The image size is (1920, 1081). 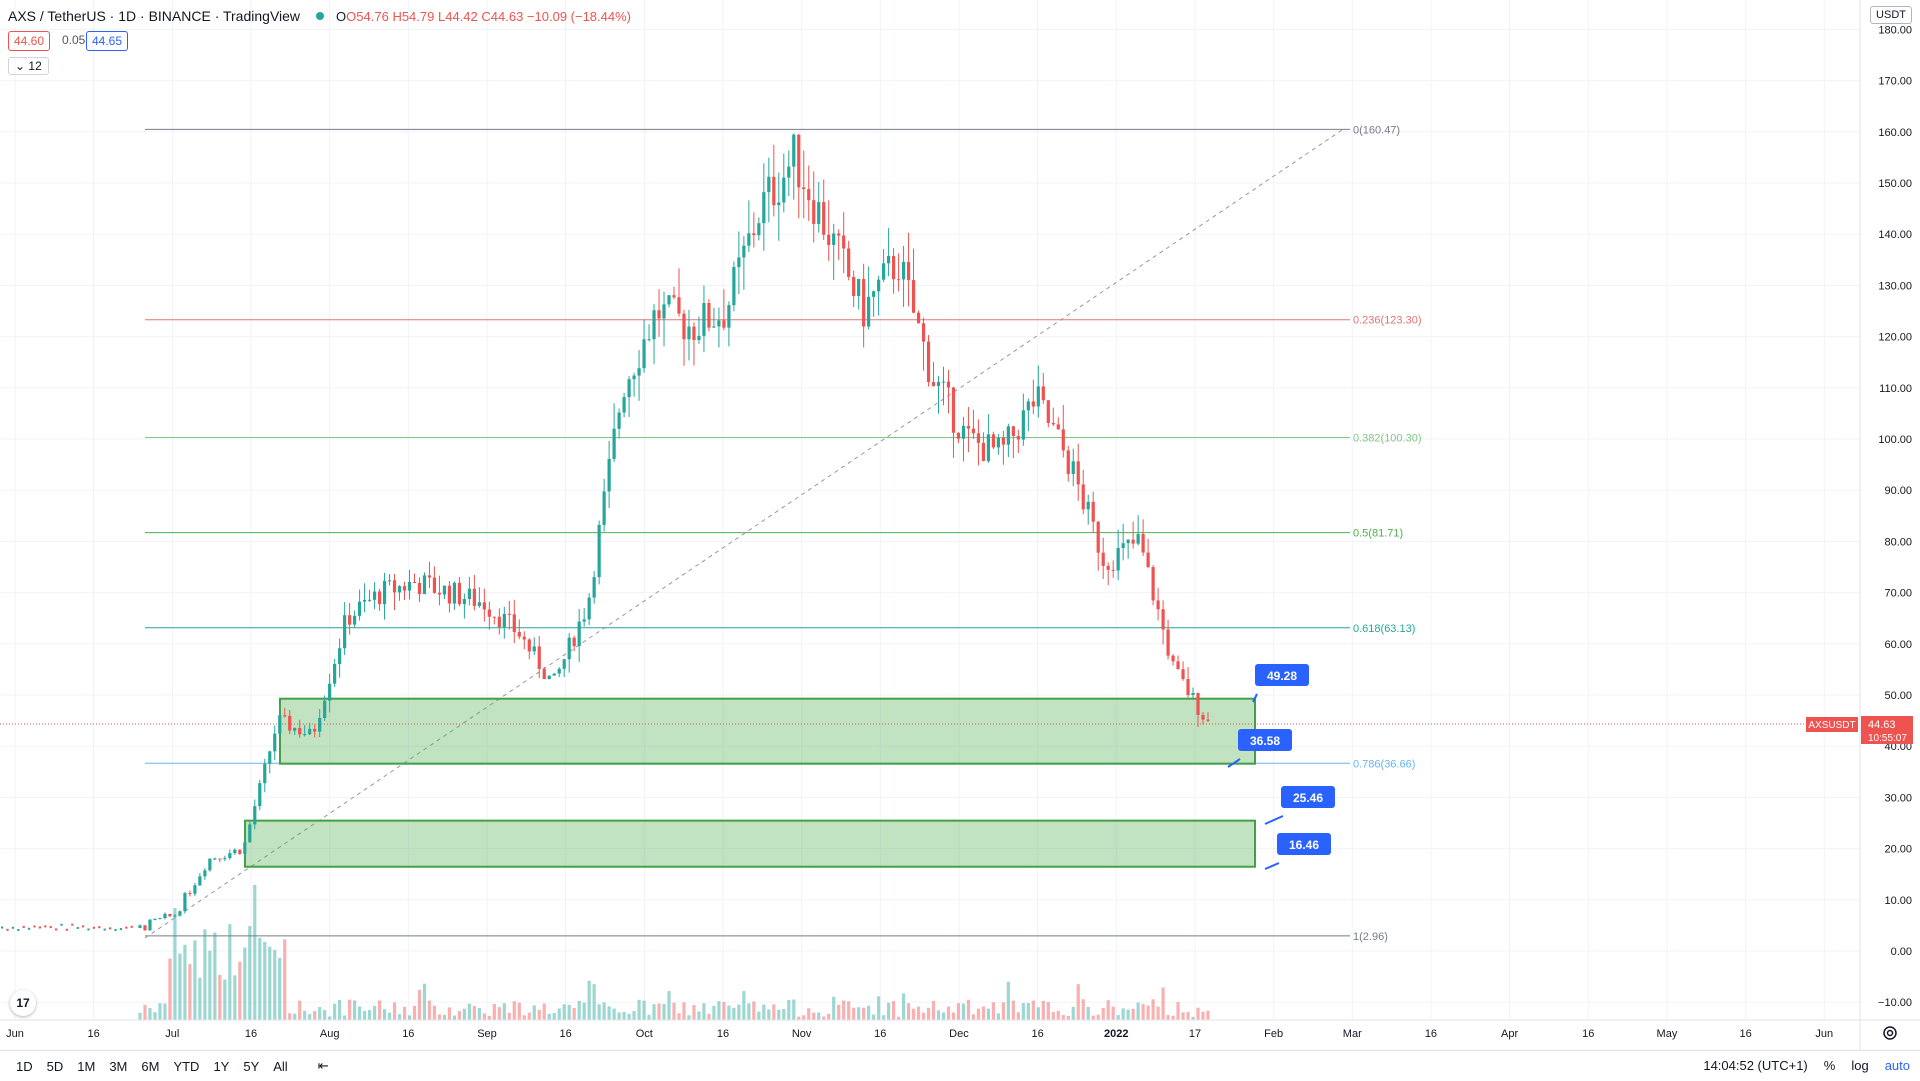 I want to click on timeframe-ytd: YTD, so click(x=186, y=1066).